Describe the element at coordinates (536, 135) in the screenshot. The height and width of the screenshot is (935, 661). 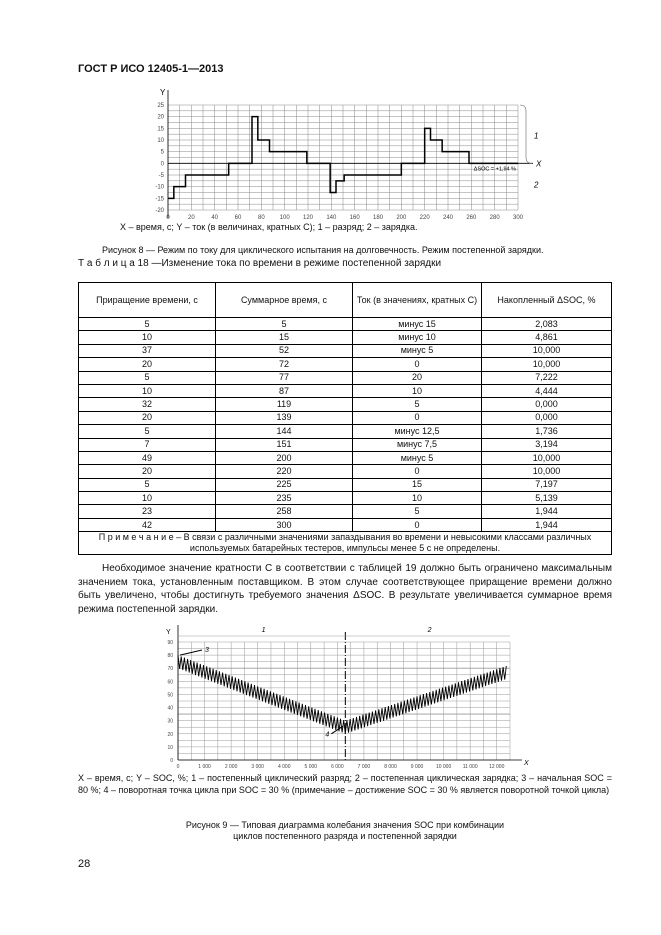
I see `brace-label-1: 1` at that location.